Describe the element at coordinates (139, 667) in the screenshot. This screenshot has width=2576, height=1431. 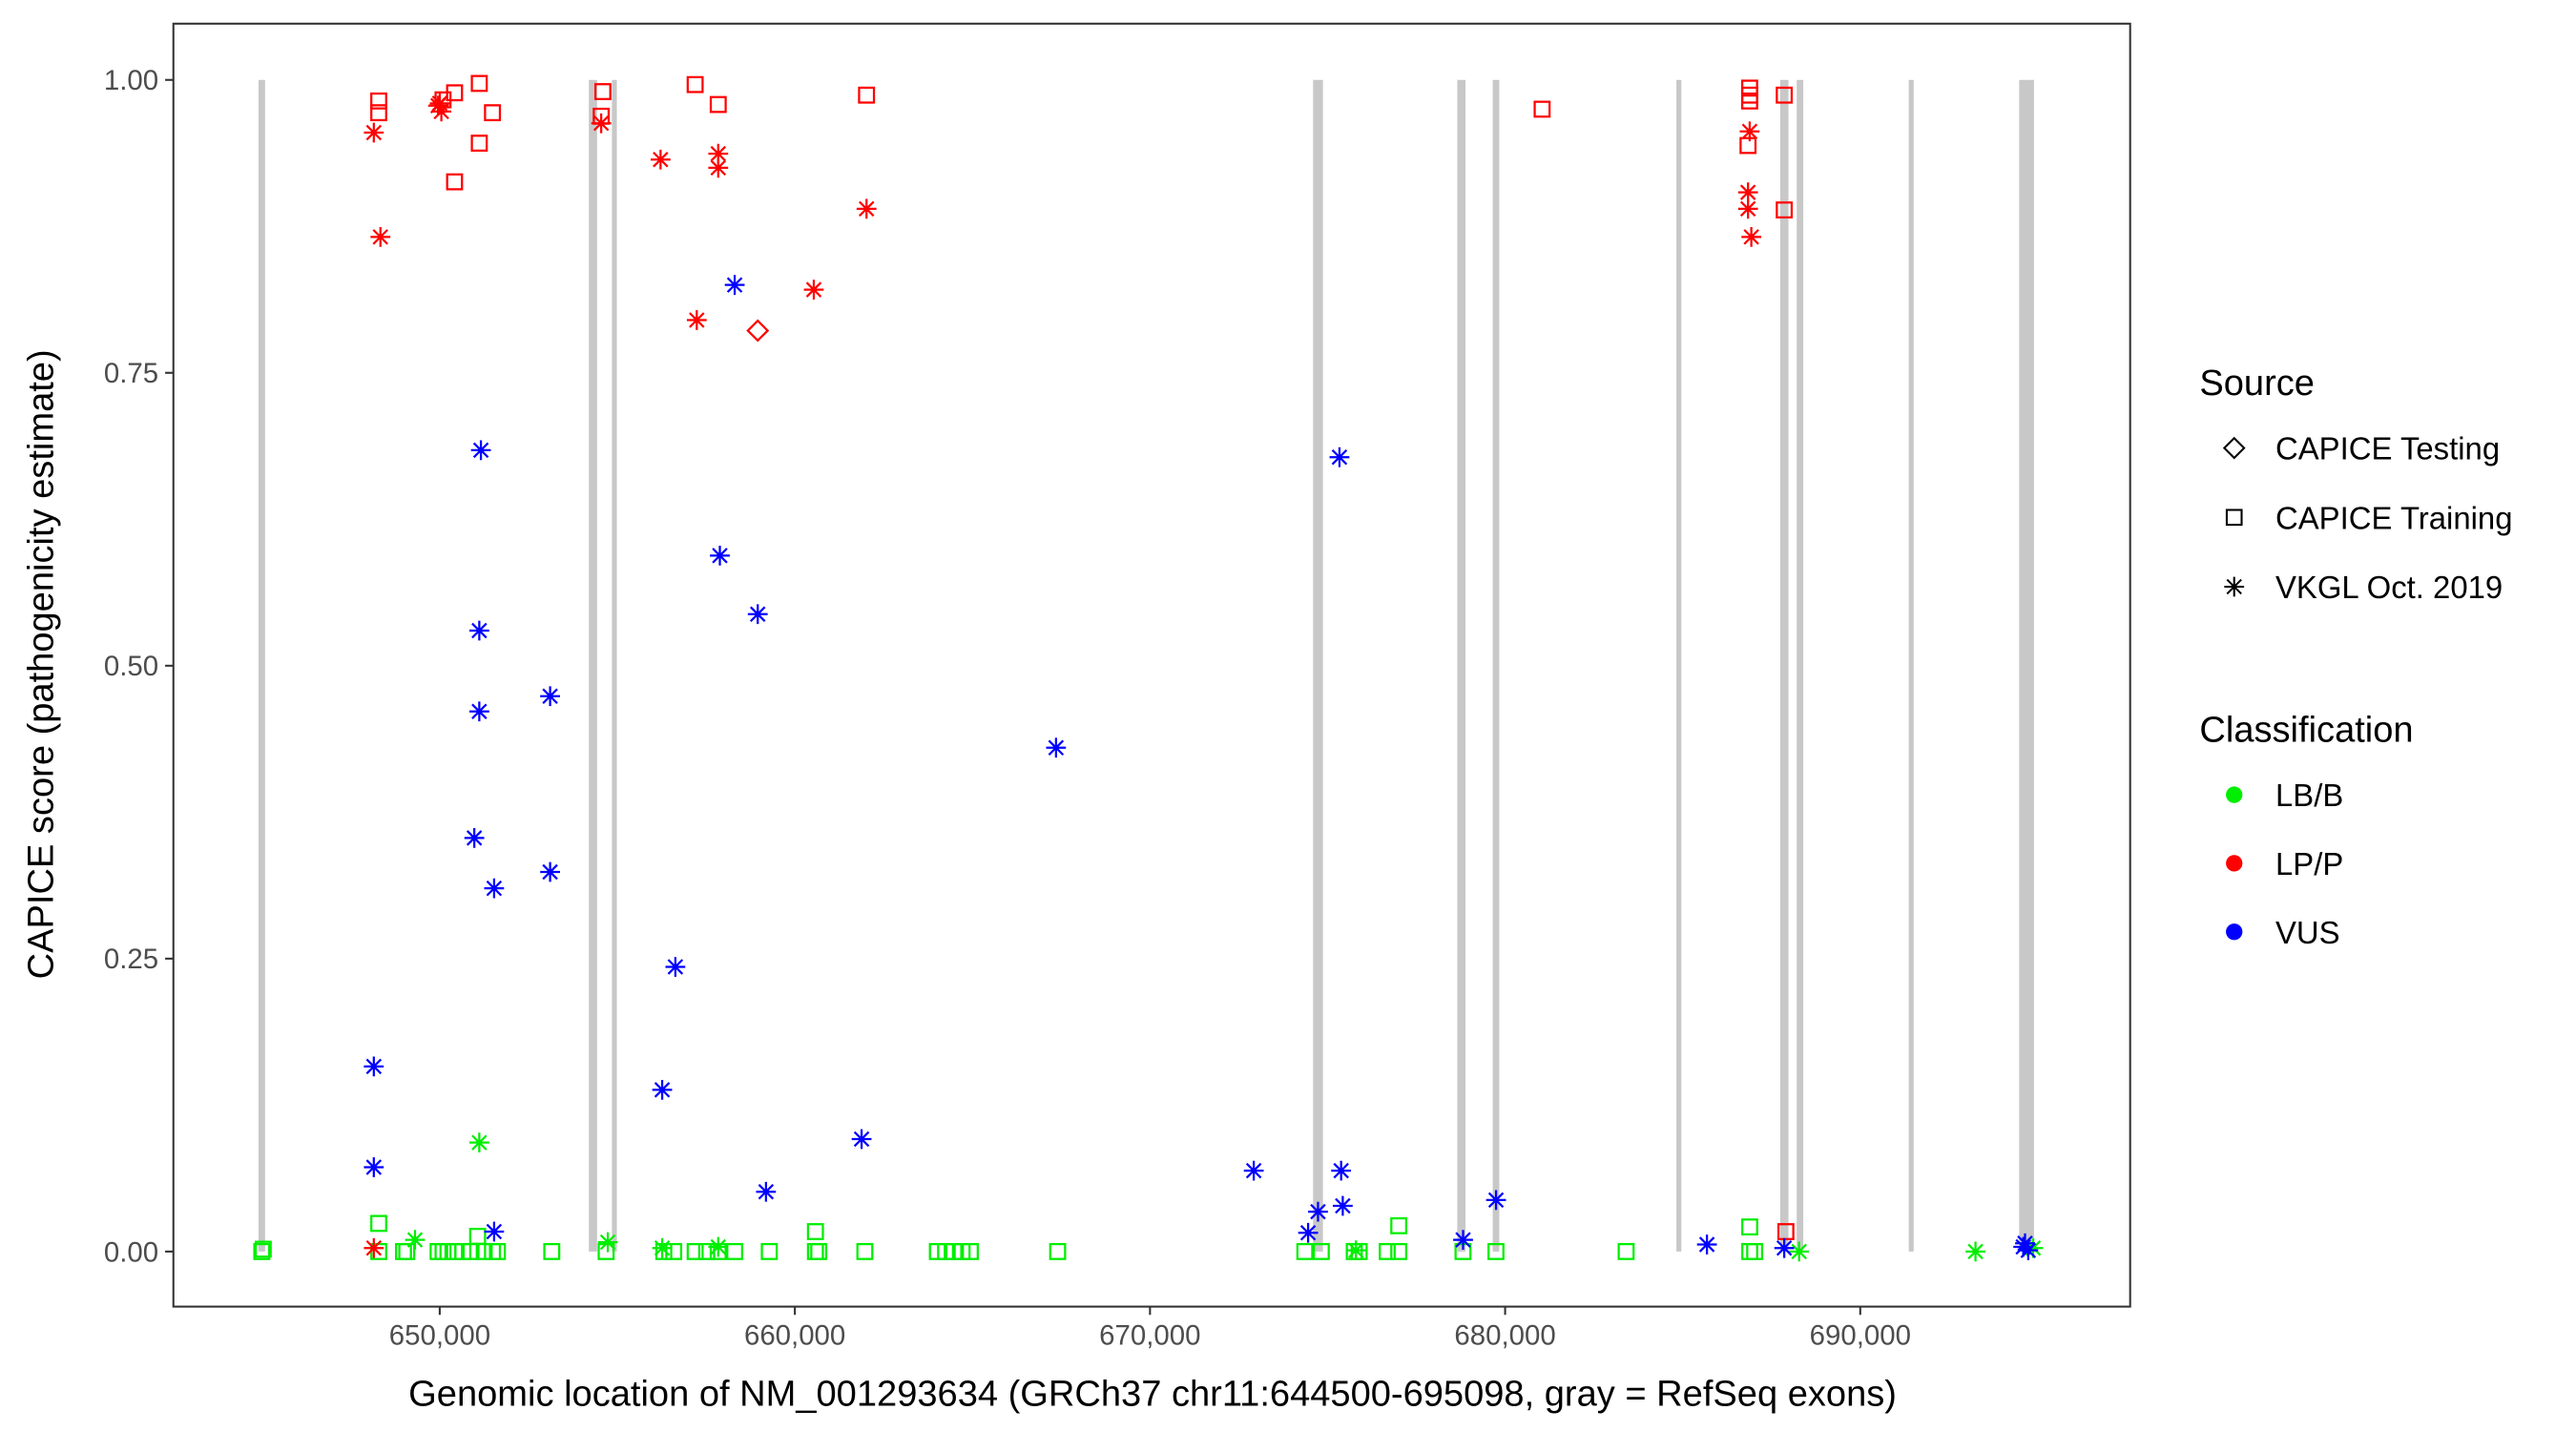
I see `y-axis: 0.00 0.25 0.50 0.75 1.00` at that location.